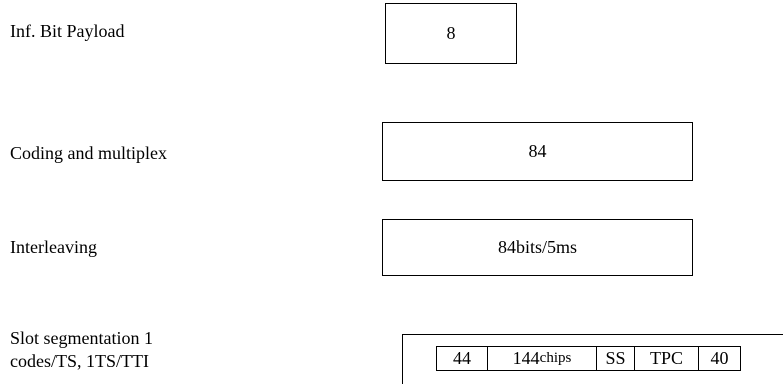  I want to click on stage-value-coding-multiplex: 84, so click(537, 151).